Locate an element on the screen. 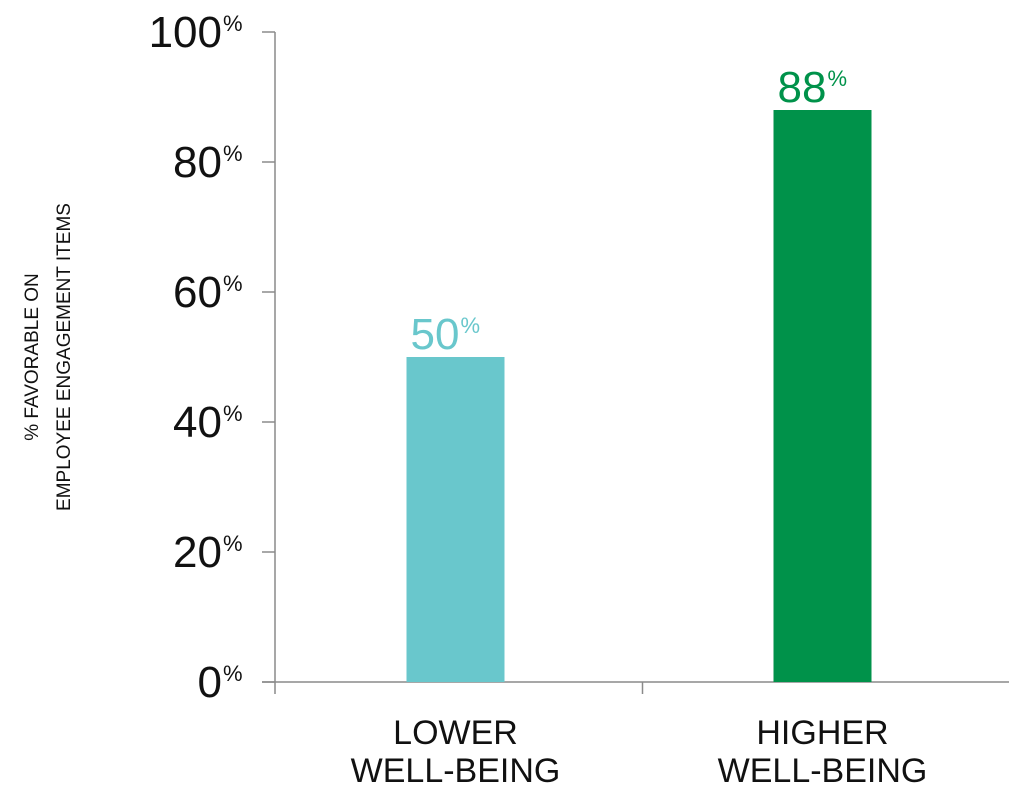 The width and height of the screenshot is (1009, 790). bar-value-label: 88 is located at coordinates (802, 87).